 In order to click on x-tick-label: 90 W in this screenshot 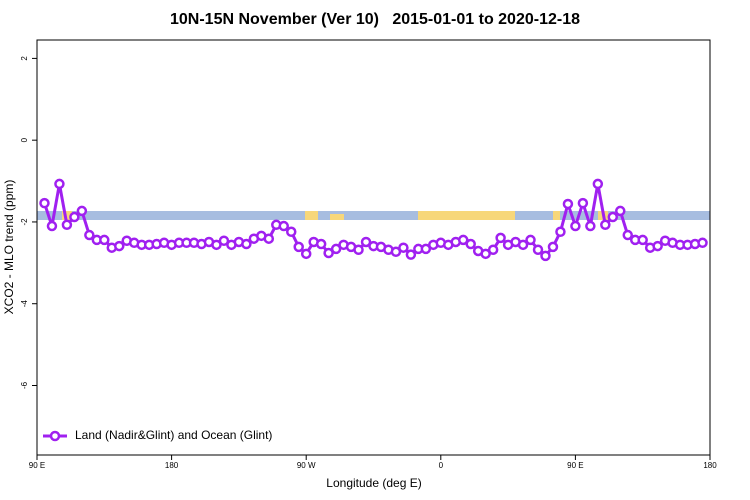, I will do `click(306, 465)`.